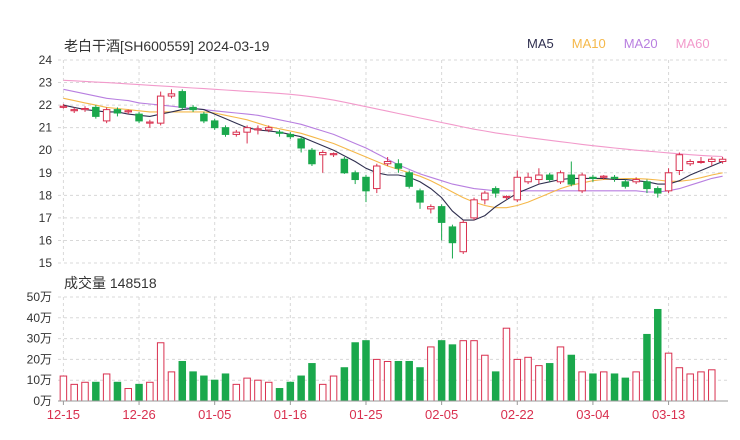 The height and width of the screenshot is (440, 740). Describe the element at coordinates (46, 263) in the screenshot. I see `price-tick-label: 15` at that location.